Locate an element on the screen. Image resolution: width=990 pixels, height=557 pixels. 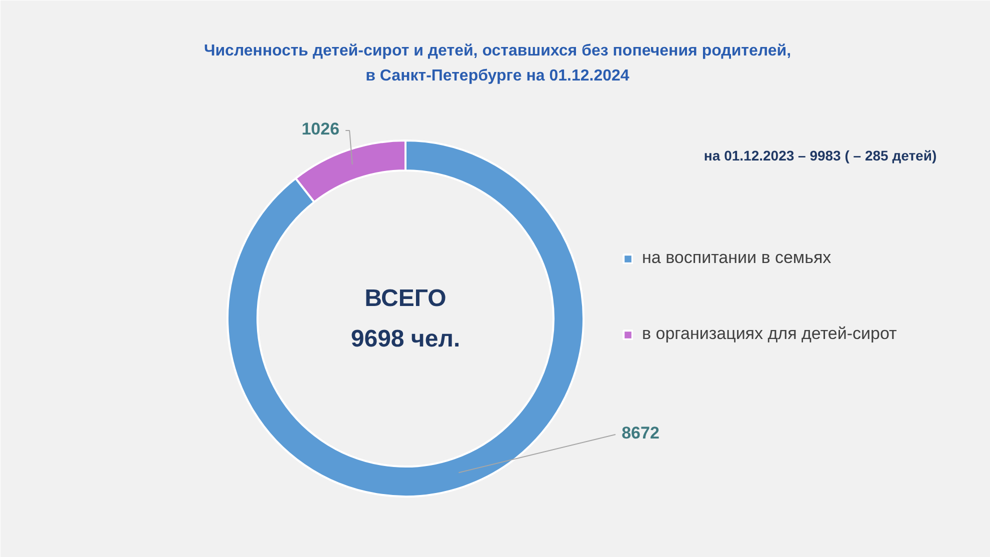
text: на 01.12.2023 – 9983 ( – 285 детей) is located at coordinates (820, 156).